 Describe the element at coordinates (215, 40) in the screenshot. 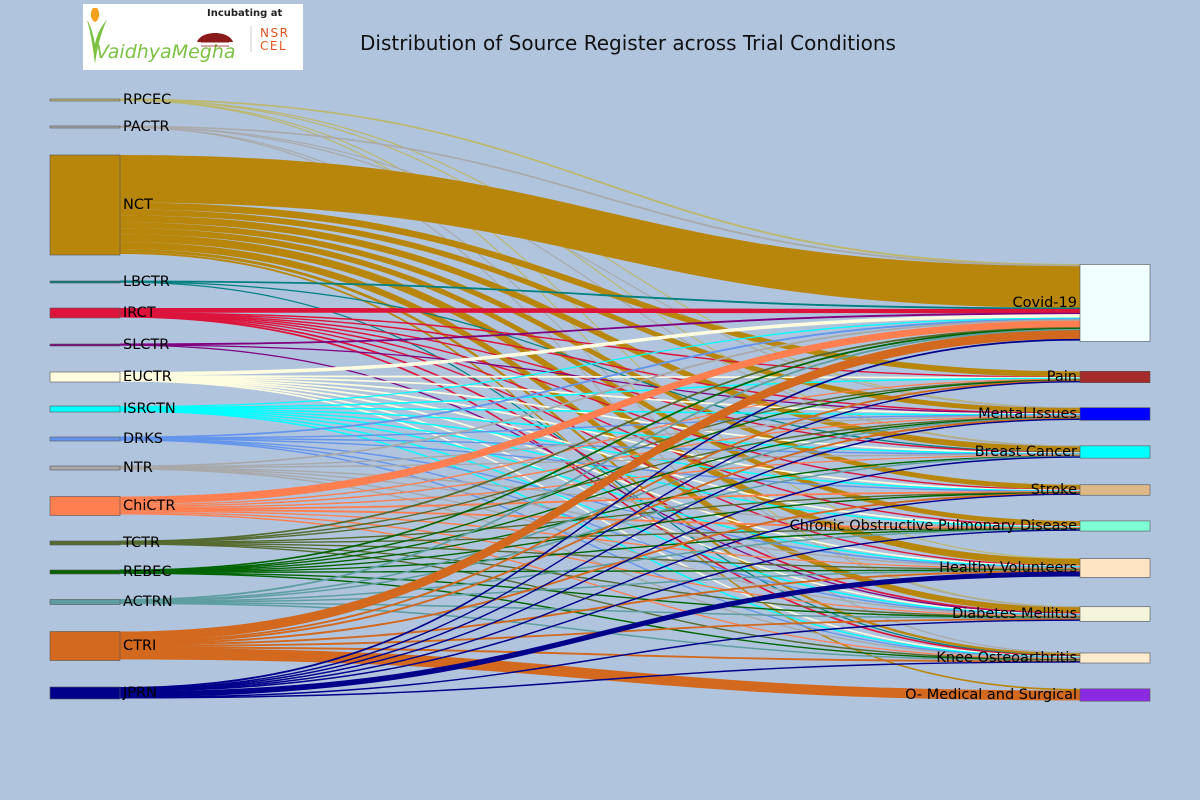

I see `iim-emblem-icon` at that location.